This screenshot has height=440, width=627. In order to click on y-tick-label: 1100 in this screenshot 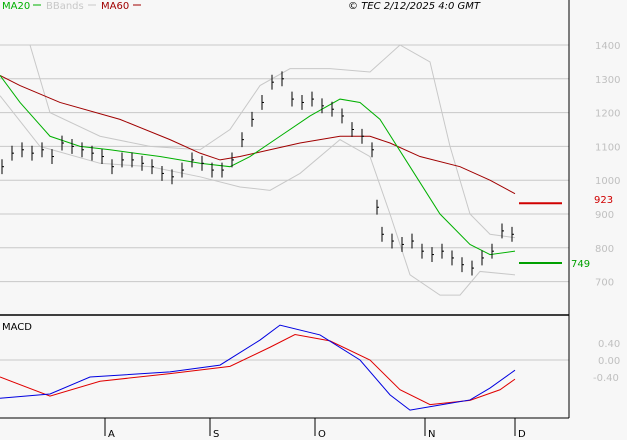, I will do `click(607, 147)`.